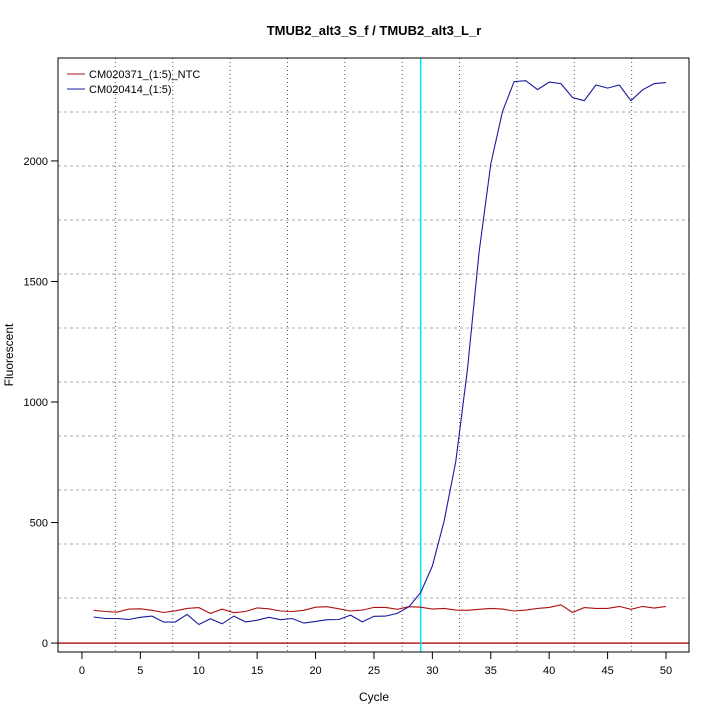 The height and width of the screenshot is (720, 720). I want to click on legend: CM020371_(1:5)_NTC CM020414_(1:5), so click(133, 82).